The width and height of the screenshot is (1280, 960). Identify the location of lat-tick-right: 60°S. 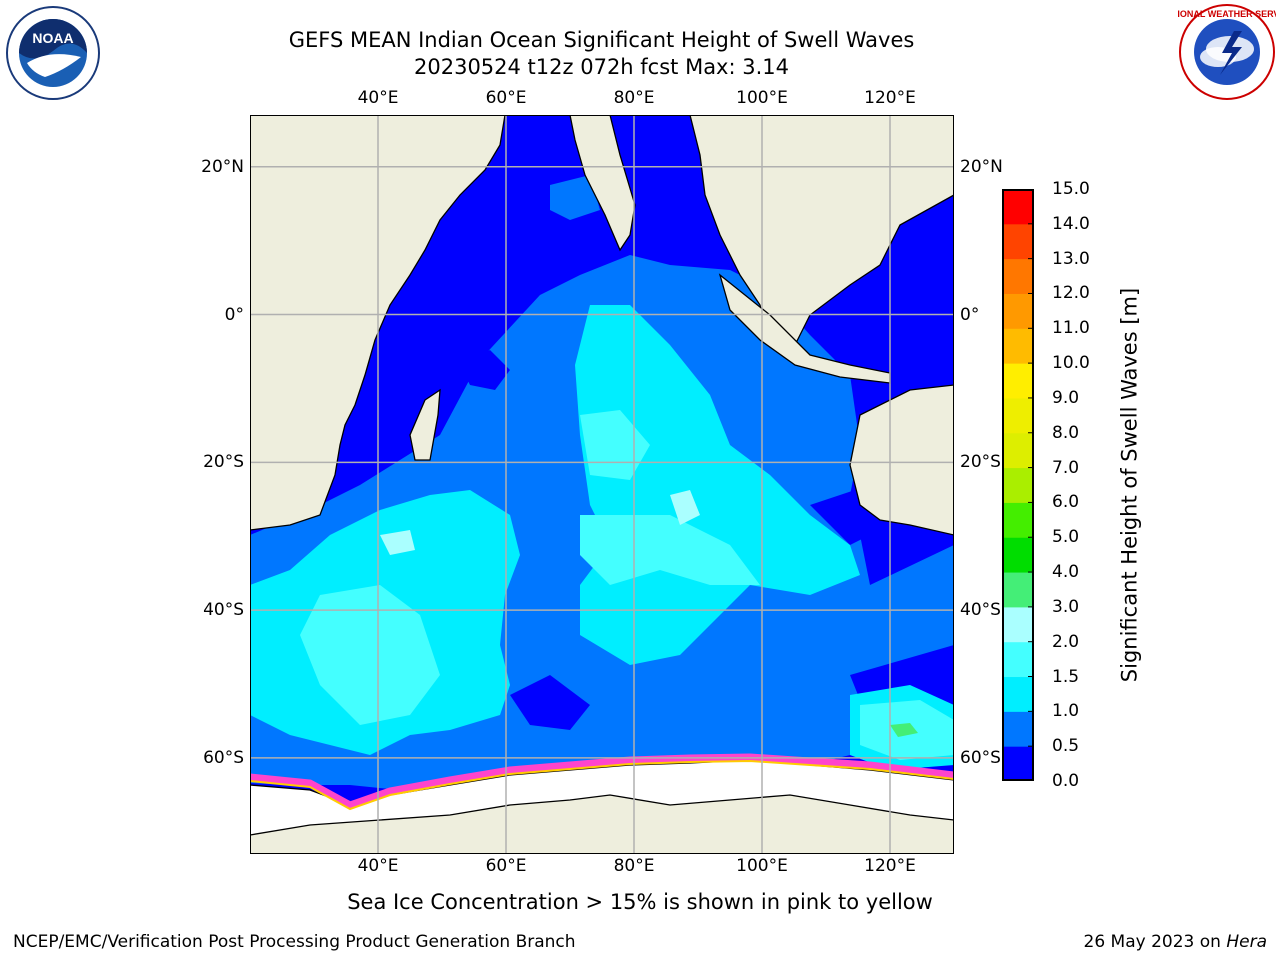
(980, 757).